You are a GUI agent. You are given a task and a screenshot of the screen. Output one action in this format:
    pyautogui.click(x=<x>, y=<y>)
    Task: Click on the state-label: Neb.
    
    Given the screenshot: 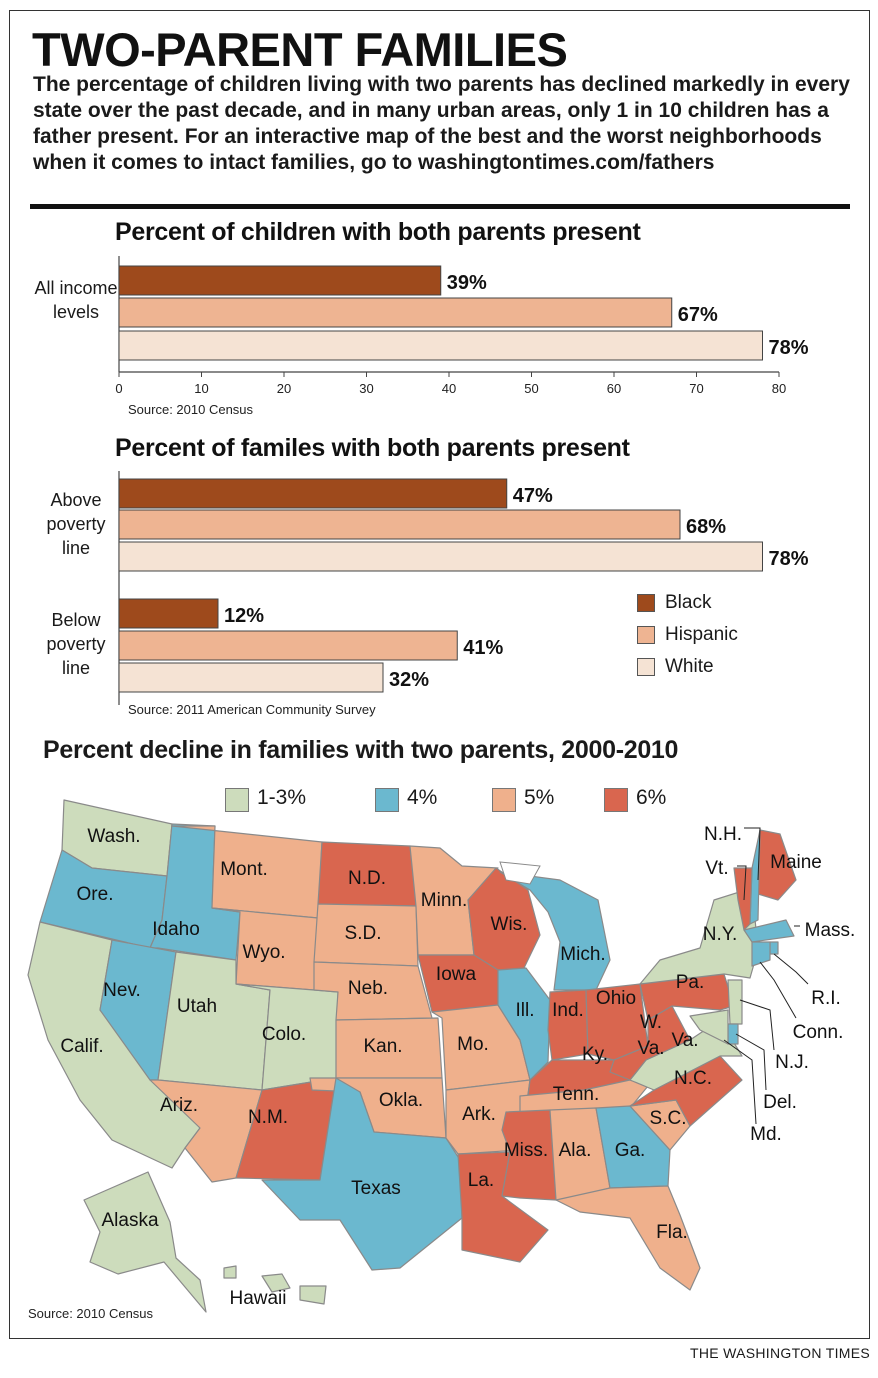 What is the action you would take?
    pyautogui.click(x=368, y=988)
    